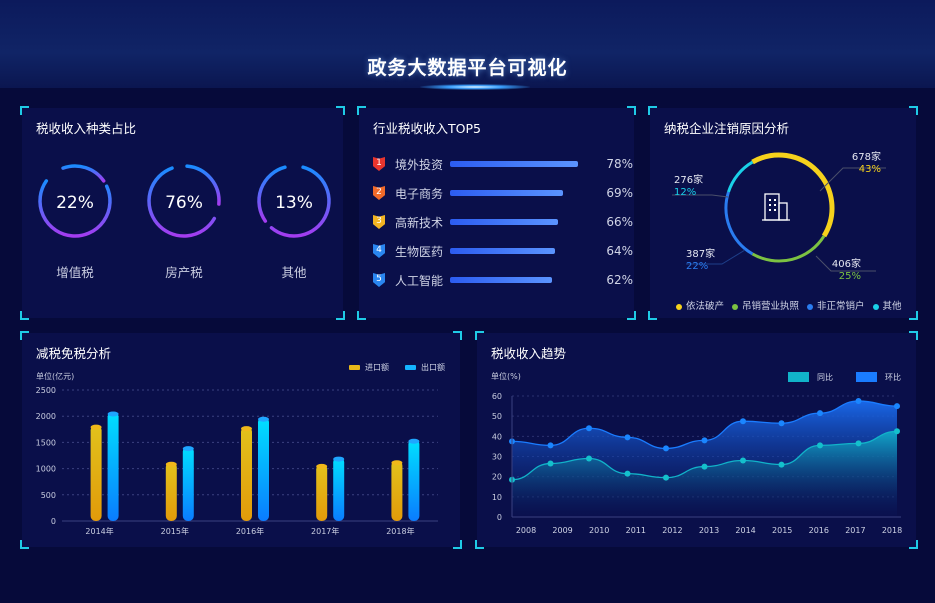  Describe the element at coordinates (86, 128) in the screenshot. I see `panel-title: 税收收入种类占比` at that location.